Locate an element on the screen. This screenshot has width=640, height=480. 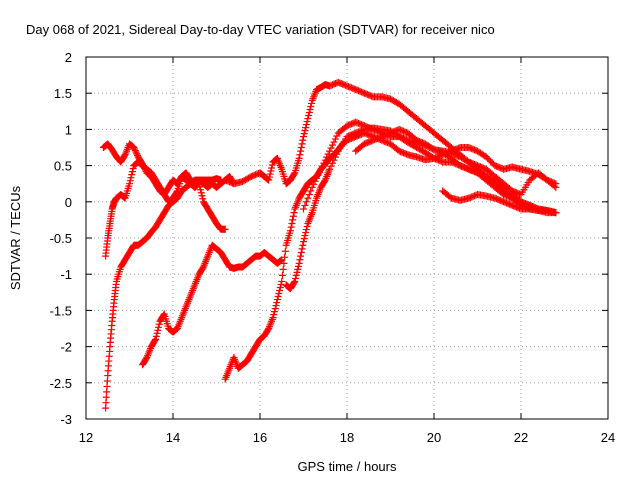
series-satellite-track-J is located at coordinates (499, 202).